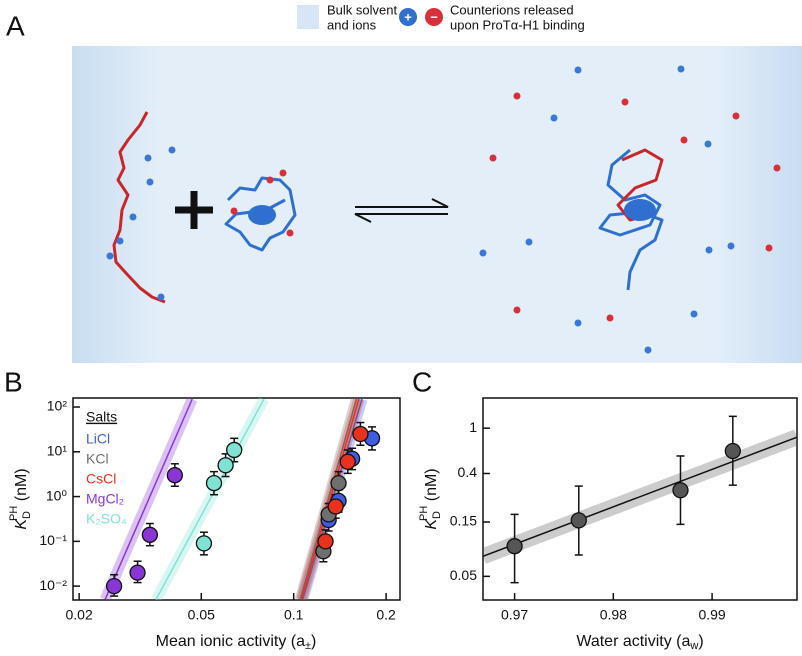  Describe the element at coordinates (15, 25) in the screenshot. I see `panel-label: A` at that location.